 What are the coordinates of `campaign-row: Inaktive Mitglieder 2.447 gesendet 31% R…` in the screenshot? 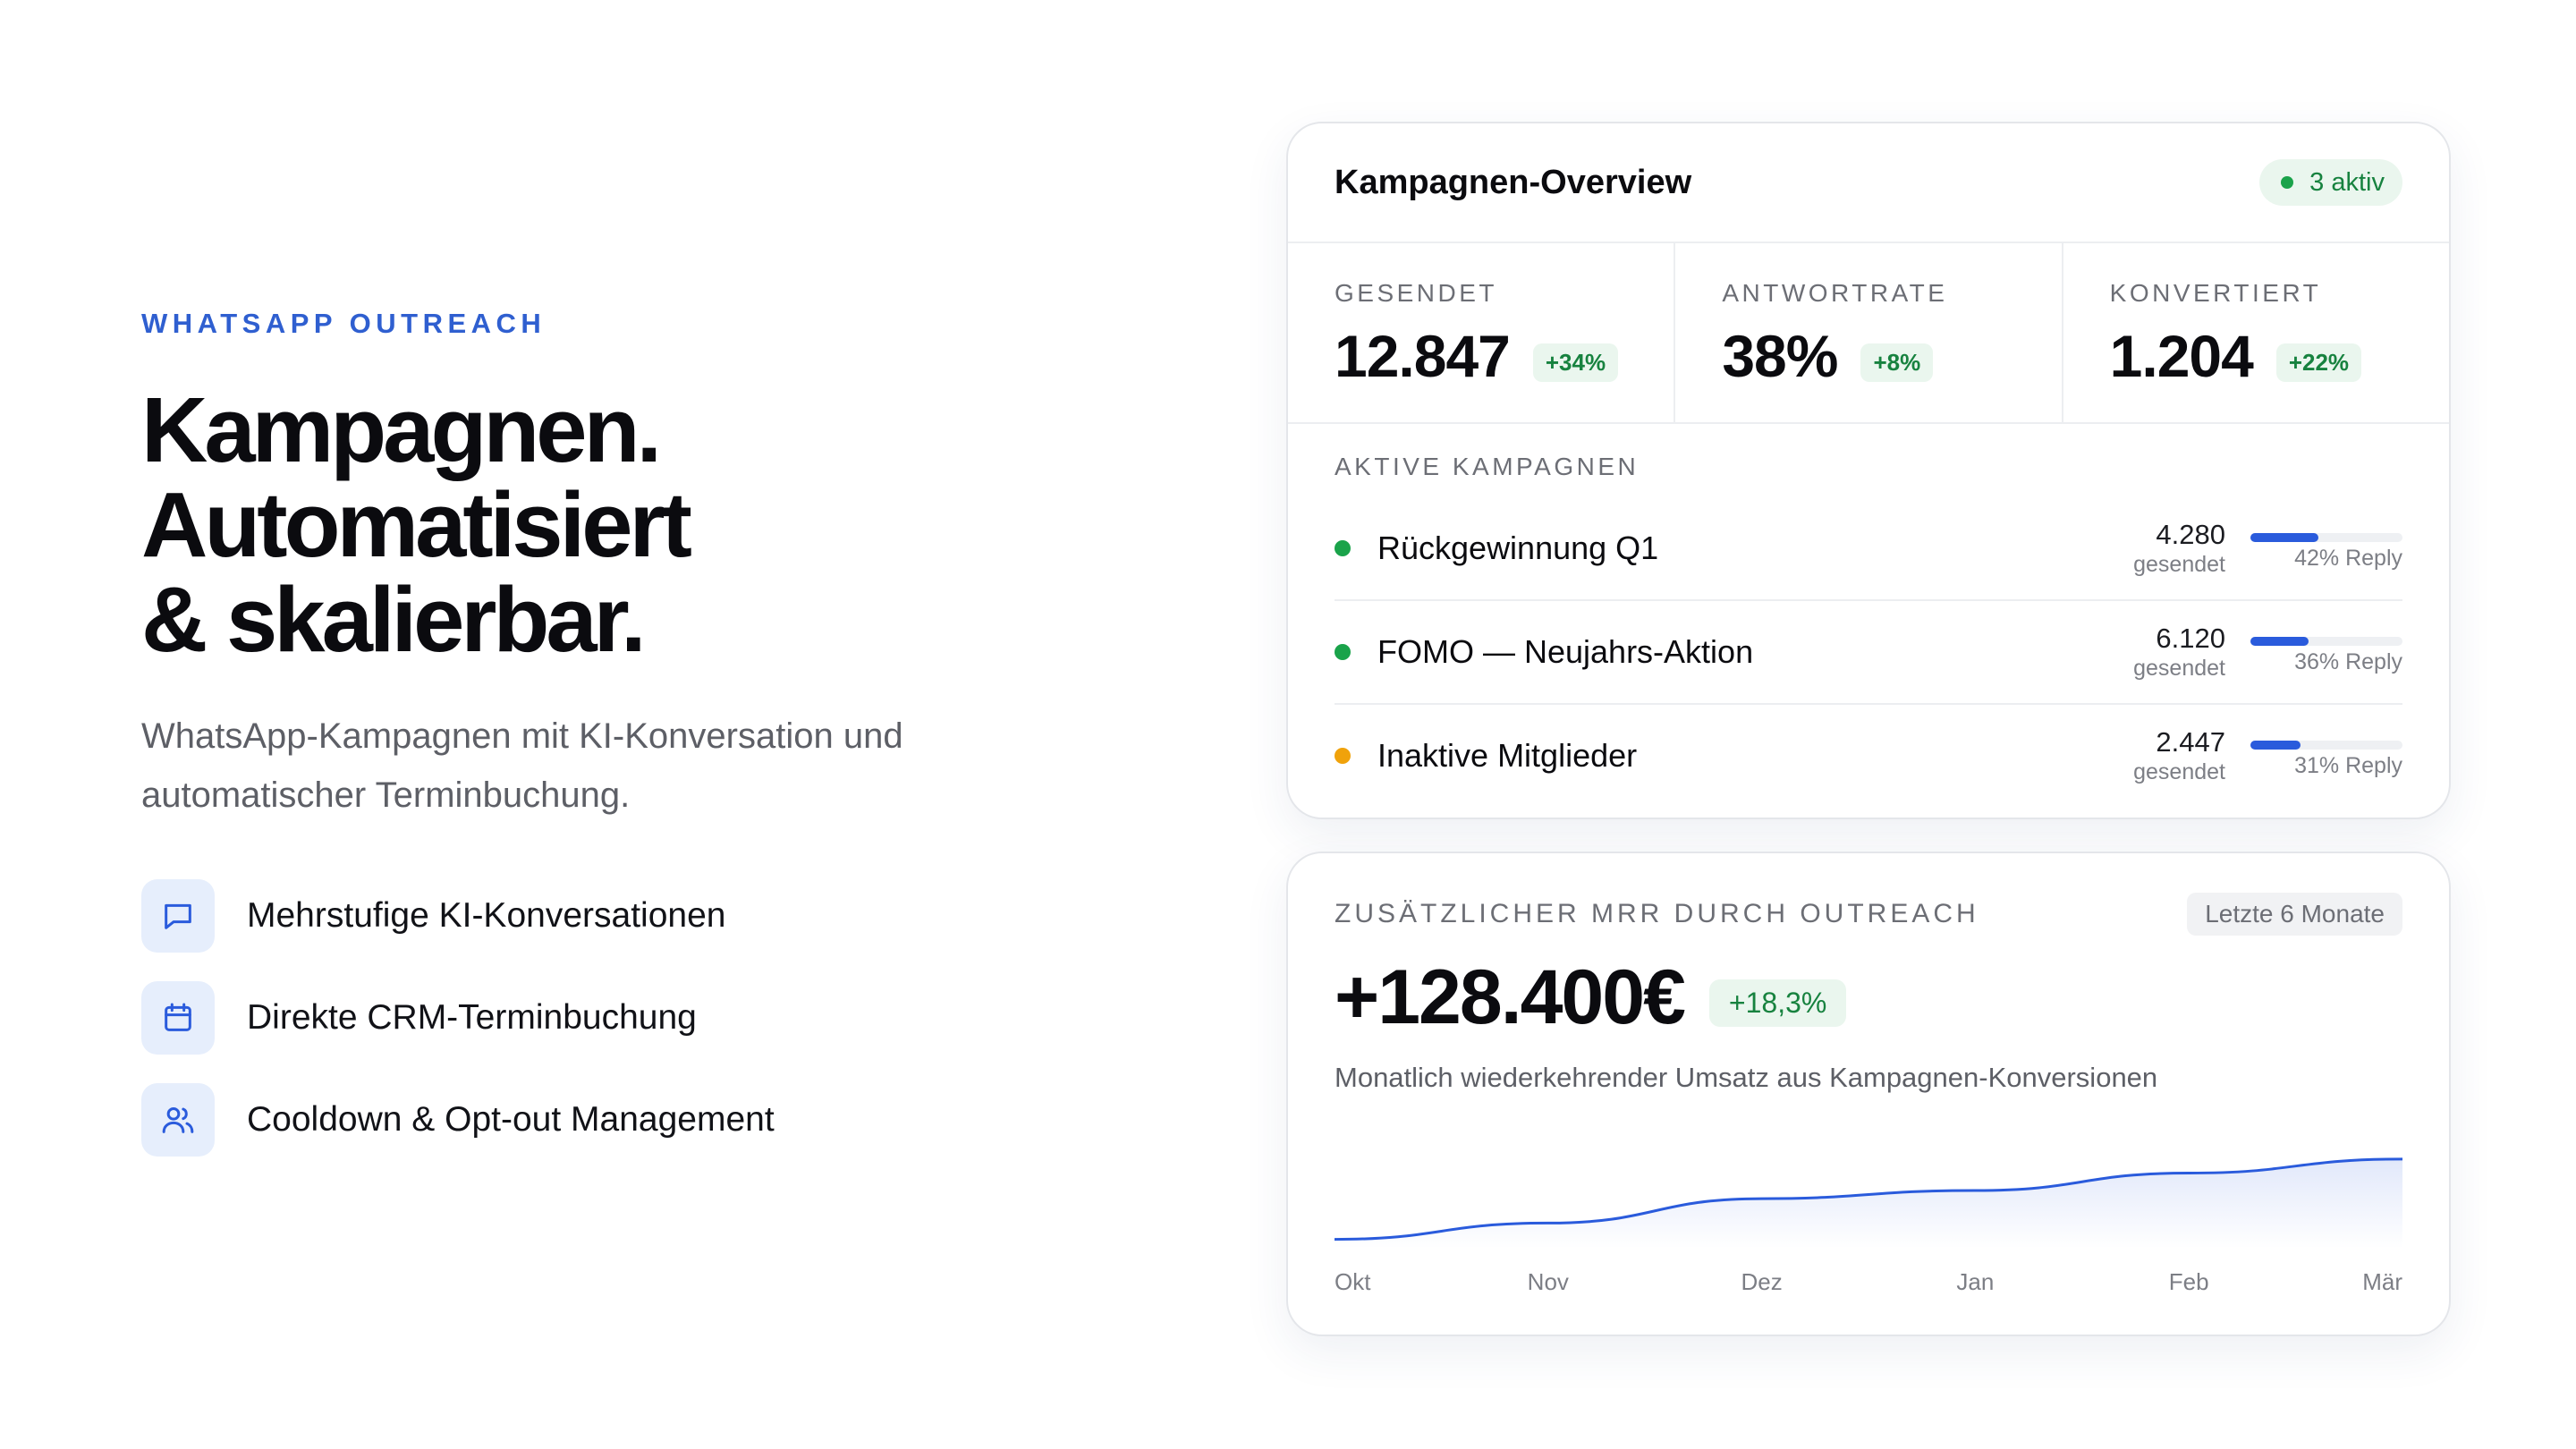 It's located at (1868, 756).